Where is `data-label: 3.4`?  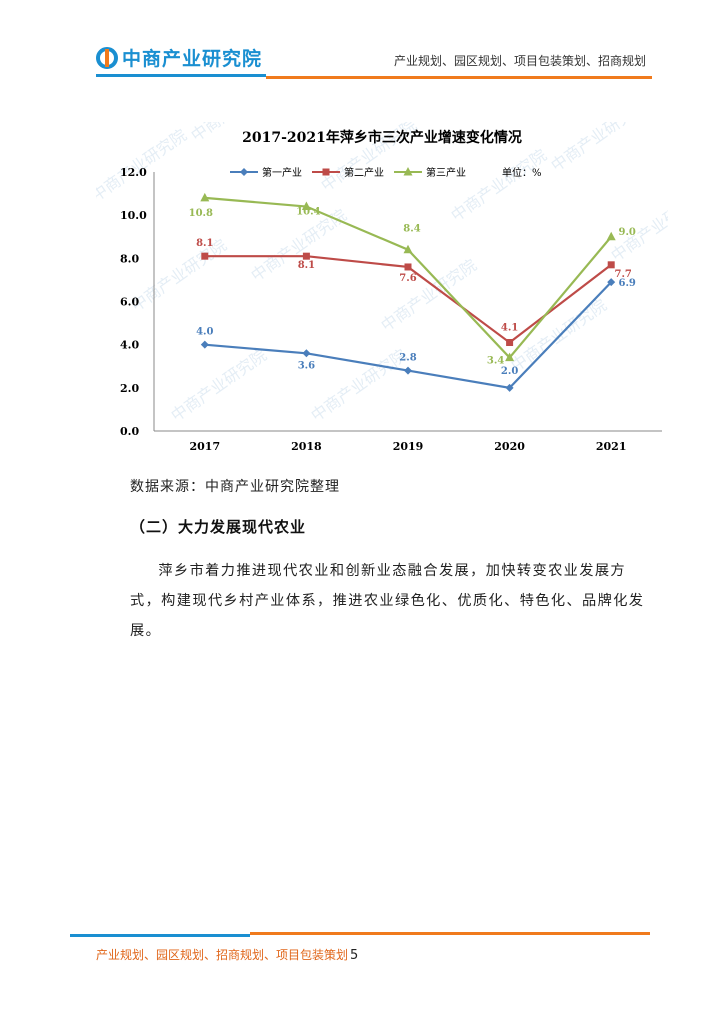 data-label: 3.4 is located at coordinates (495, 361).